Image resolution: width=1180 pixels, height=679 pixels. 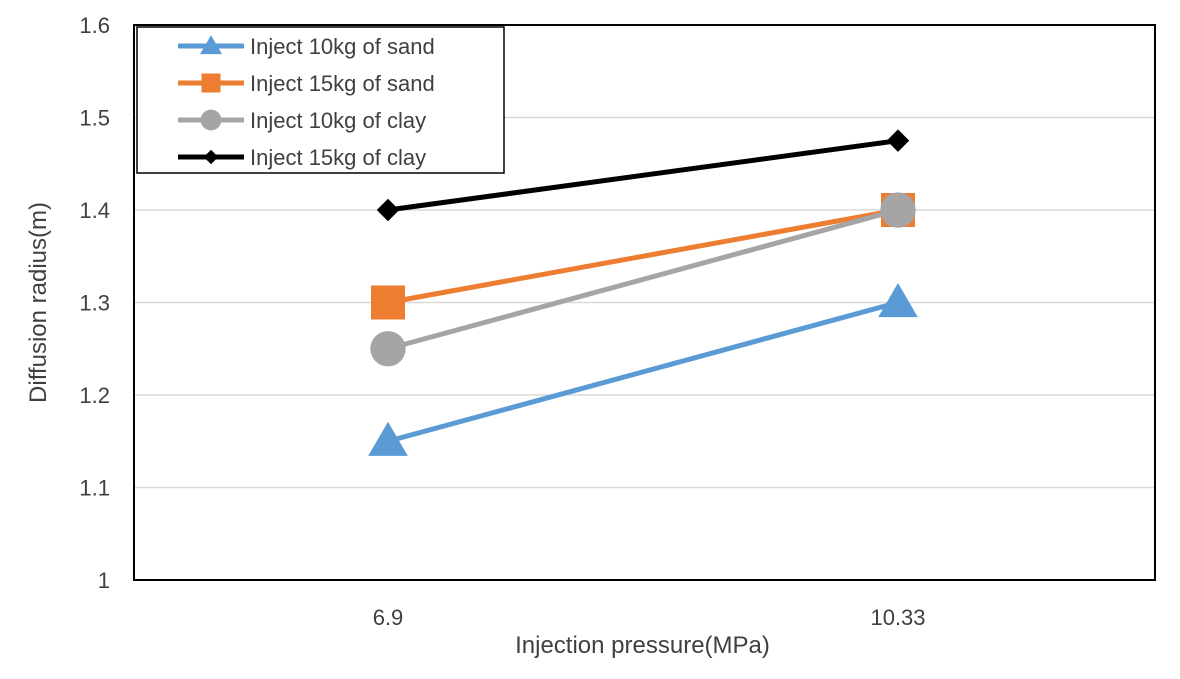 What do you see at coordinates (642, 645) in the screenshot?
I see `x-axis-title: Injection pressure(MPa)` at bounding box center [642, 645].